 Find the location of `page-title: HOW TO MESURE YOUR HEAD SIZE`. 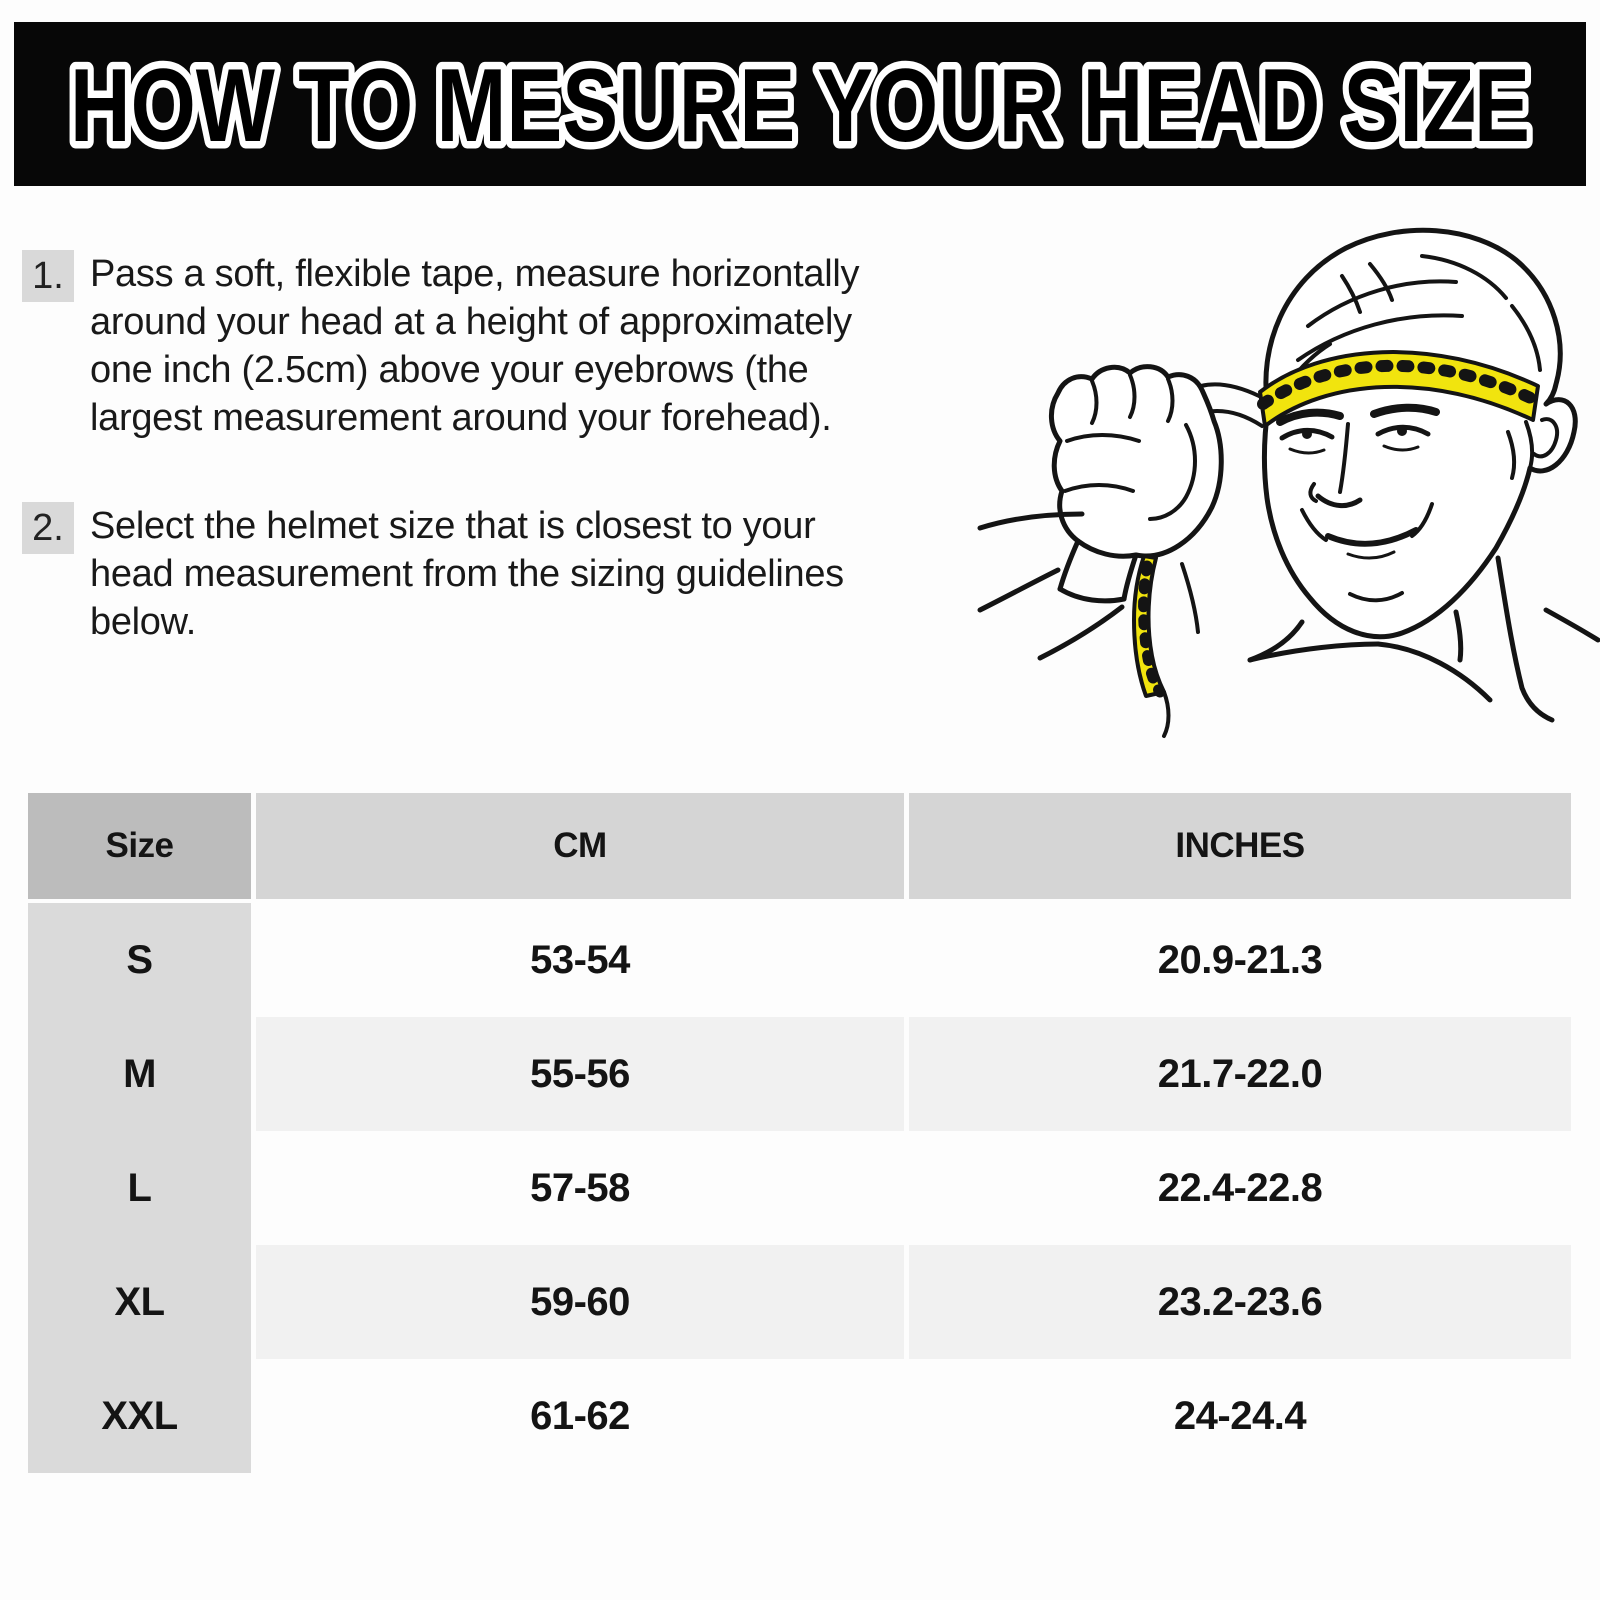

page-title: HOW TO MESURE YOUR HEAD SIZE is located at coordinates (800, 106).